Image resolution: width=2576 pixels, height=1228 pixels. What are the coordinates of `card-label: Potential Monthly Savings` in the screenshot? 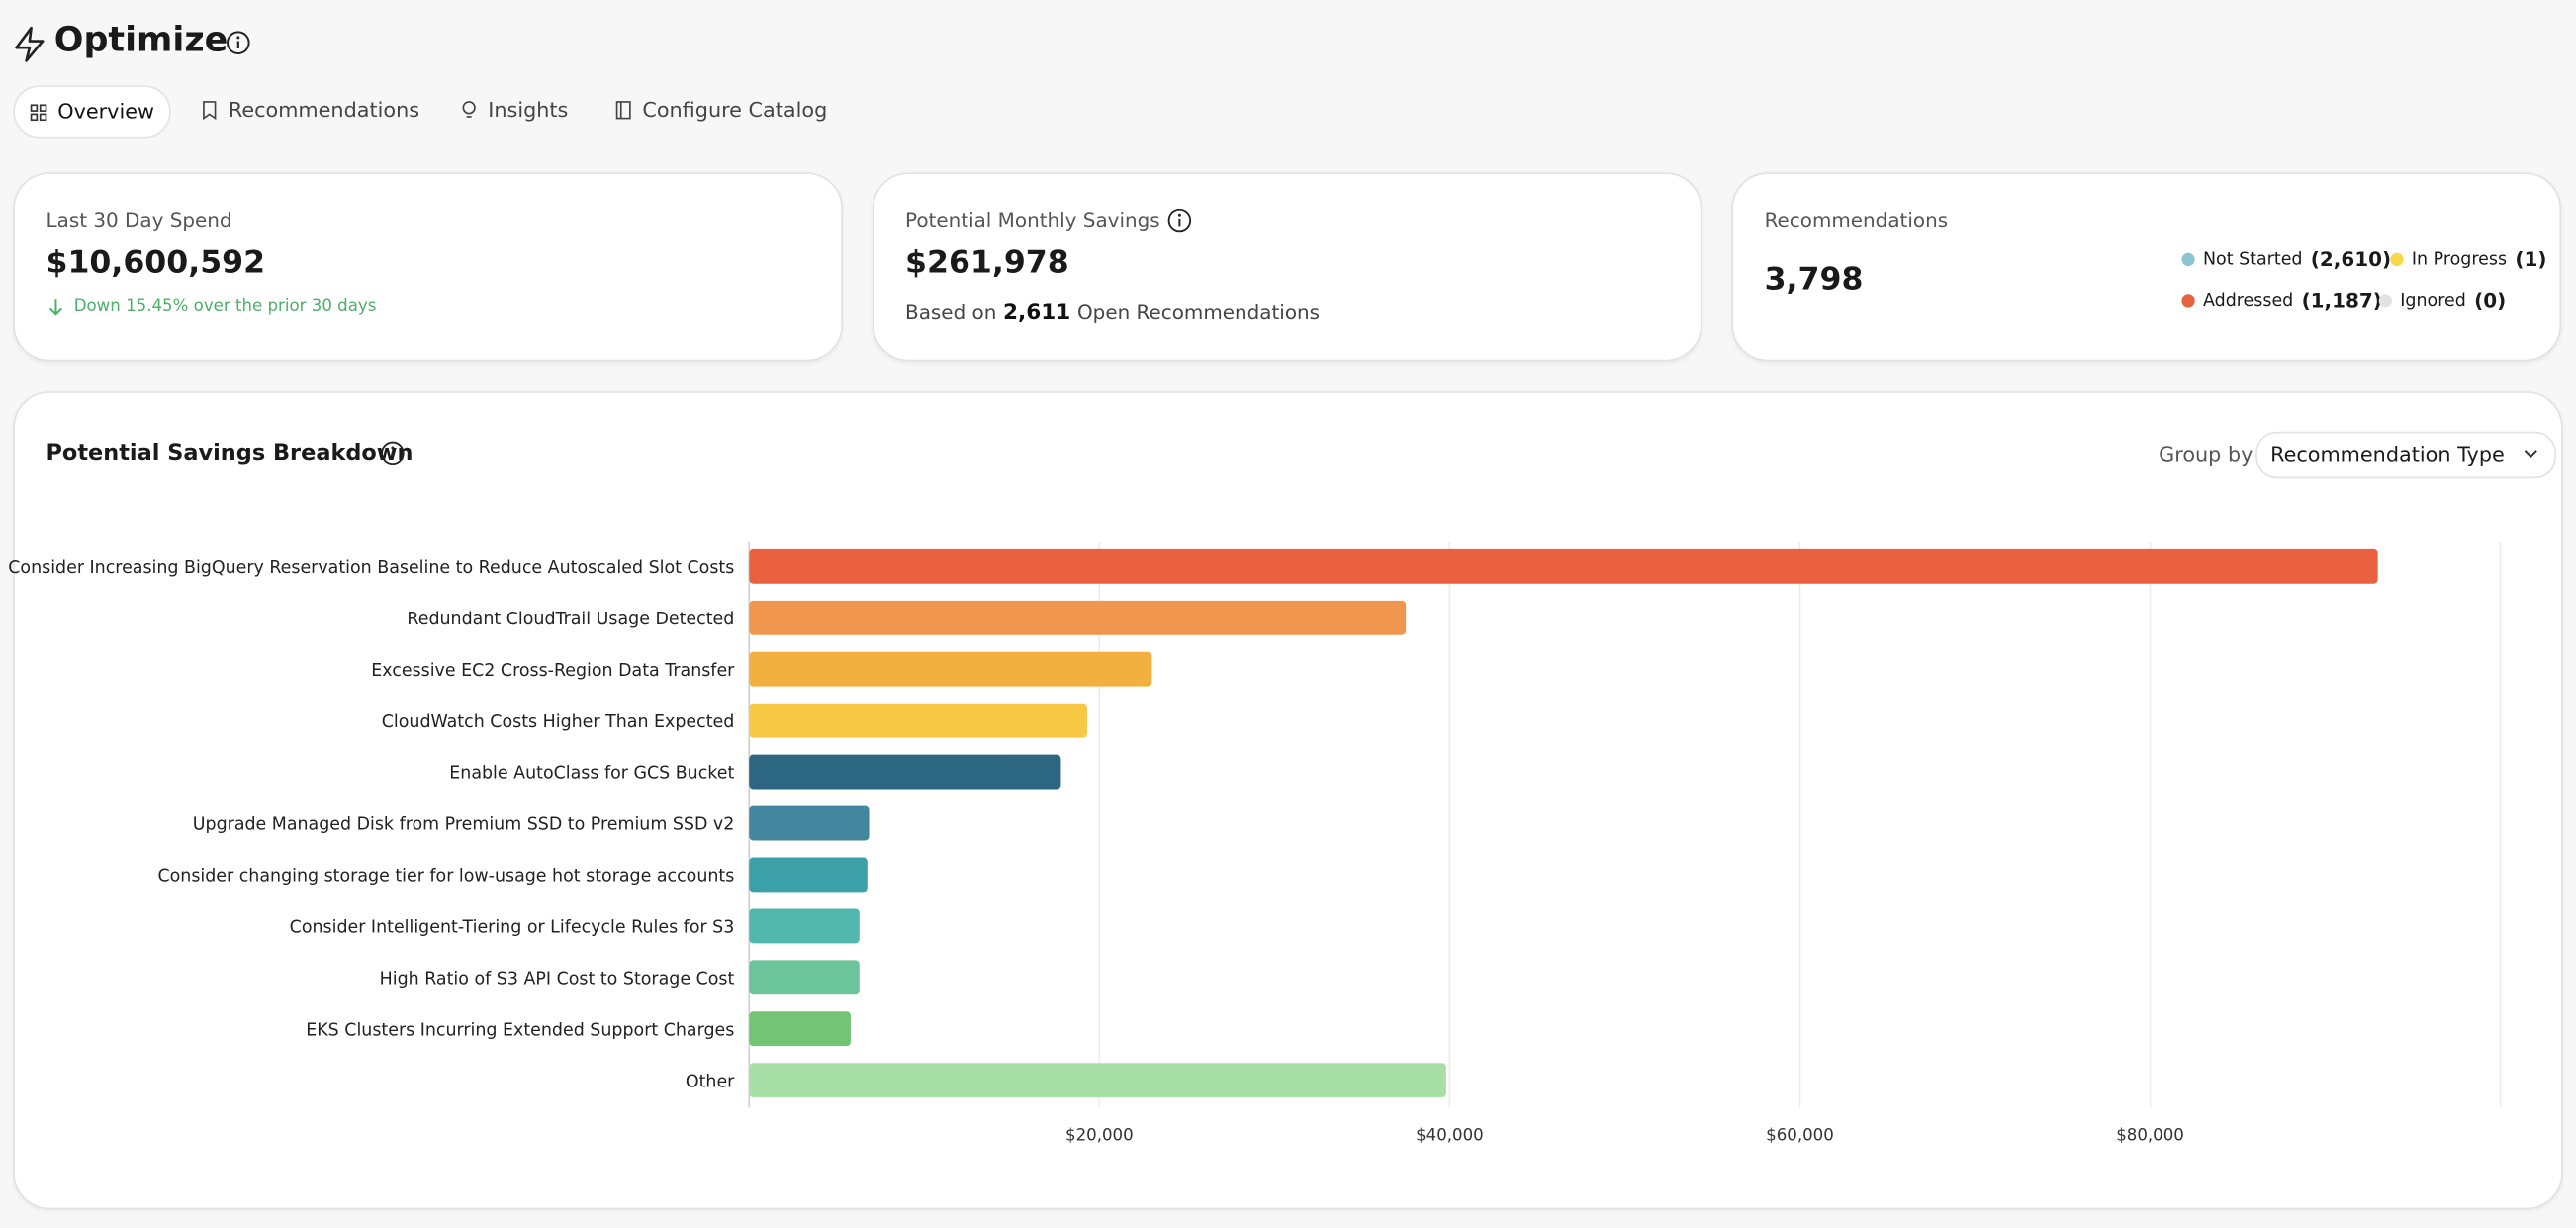 It's located at (1032, 220).